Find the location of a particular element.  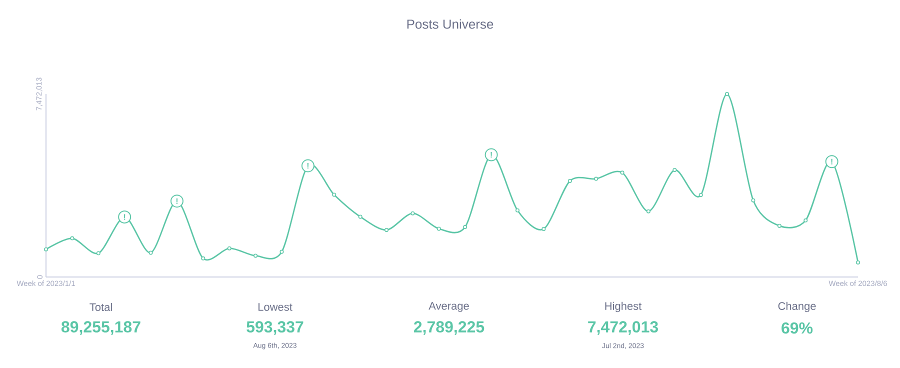

text: Total is located at coordinates (101, 307).